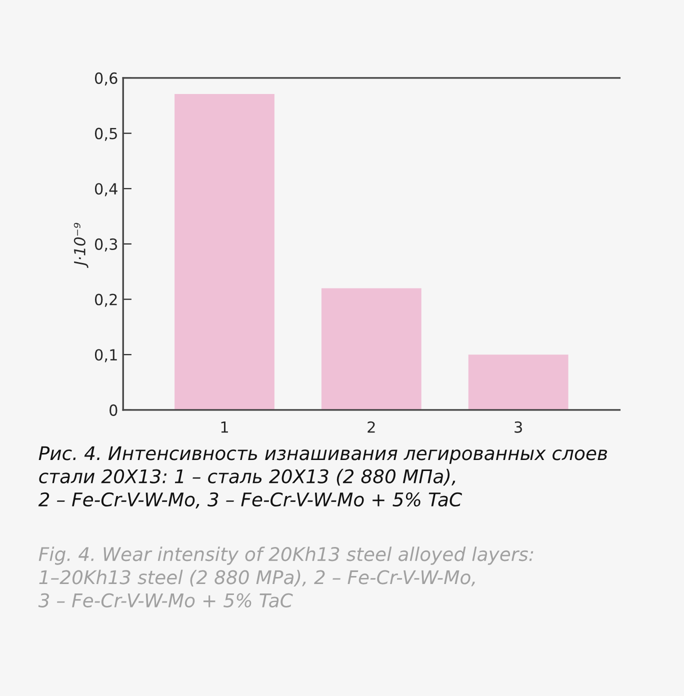  Describe the element at coordinates (114, 410) in the screenshot. I see `y-tick-label: 0` at that location.